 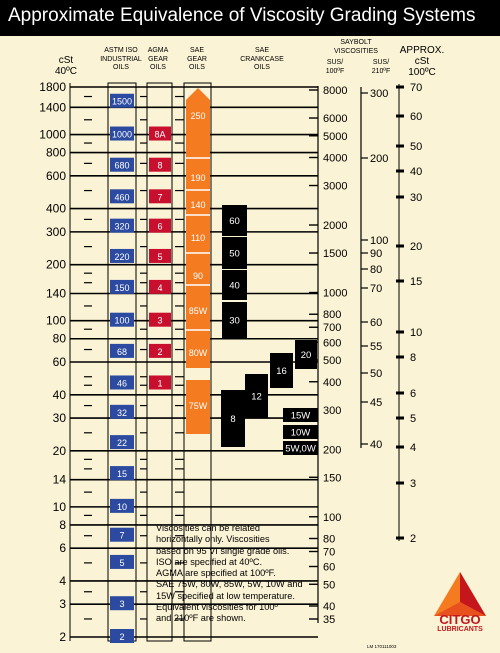 I want to click on sae-gear-header: SAE GEAR OILS, so click(x=197, y=59).